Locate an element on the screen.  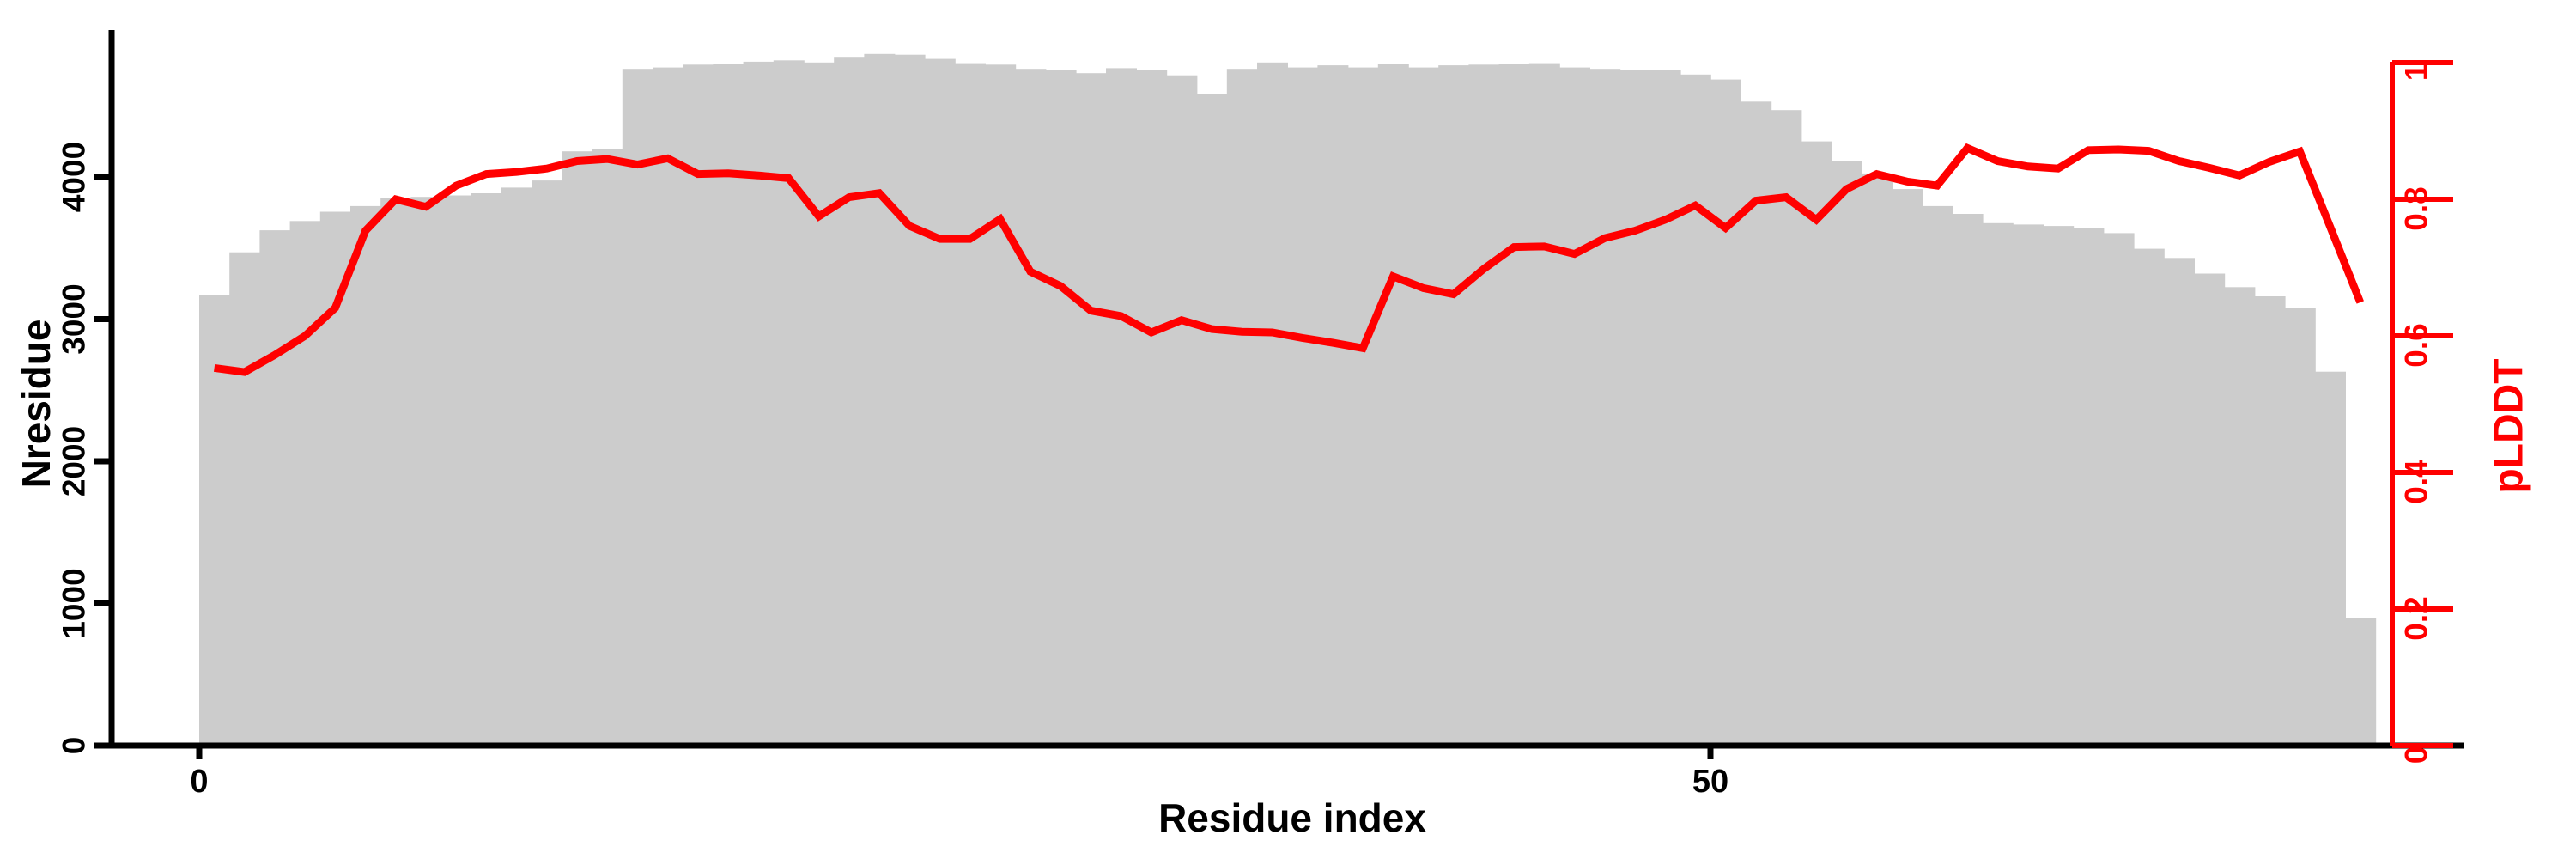
x-tick-label: 0 is located at coordinates (199, 782).